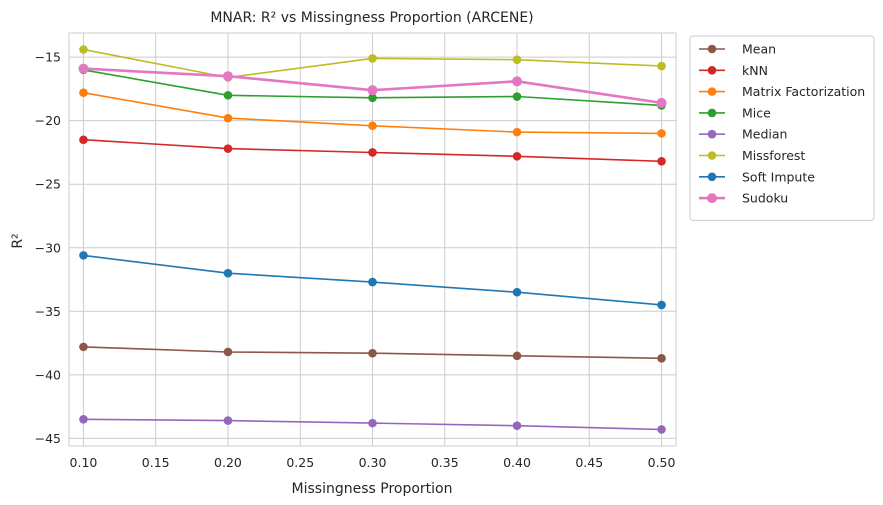 This screenshot has width=883, height=505. Describe the element at coordinates (48, 57) in the screenshot. I see `y-tick-label: −15` at that location.